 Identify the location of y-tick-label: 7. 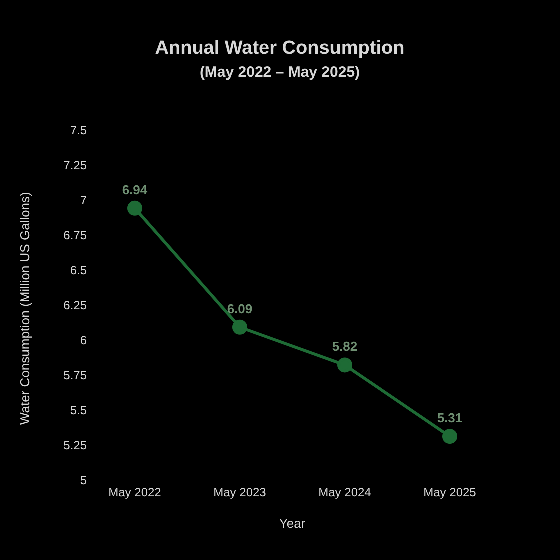
(84, 200).